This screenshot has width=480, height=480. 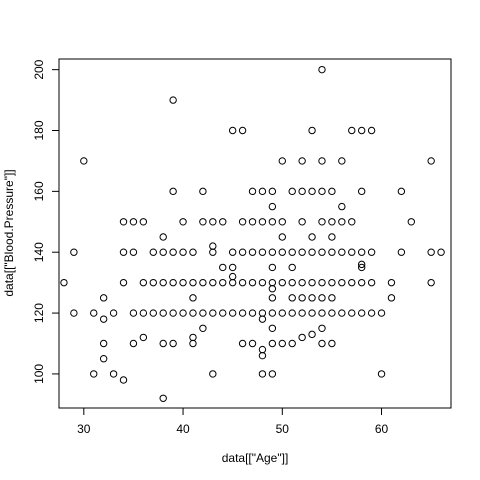 I want to click on y-tick-label: 100, so click(x=39, y=374).